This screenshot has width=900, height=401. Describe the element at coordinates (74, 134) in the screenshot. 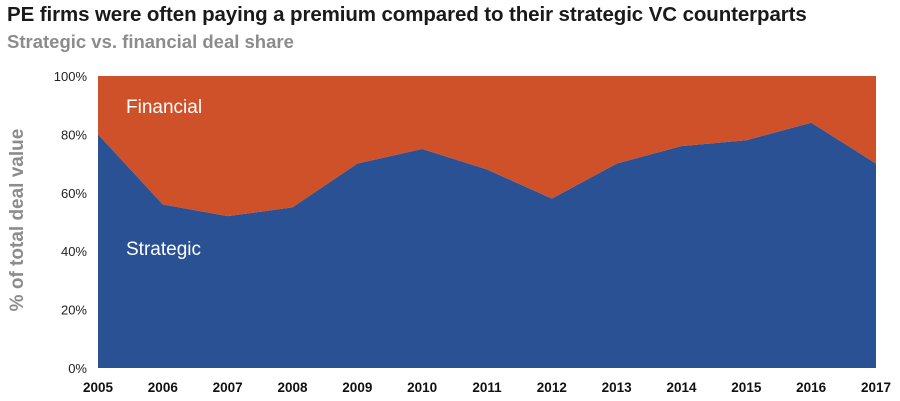

I see `y-tick-label: 80%` at that location.